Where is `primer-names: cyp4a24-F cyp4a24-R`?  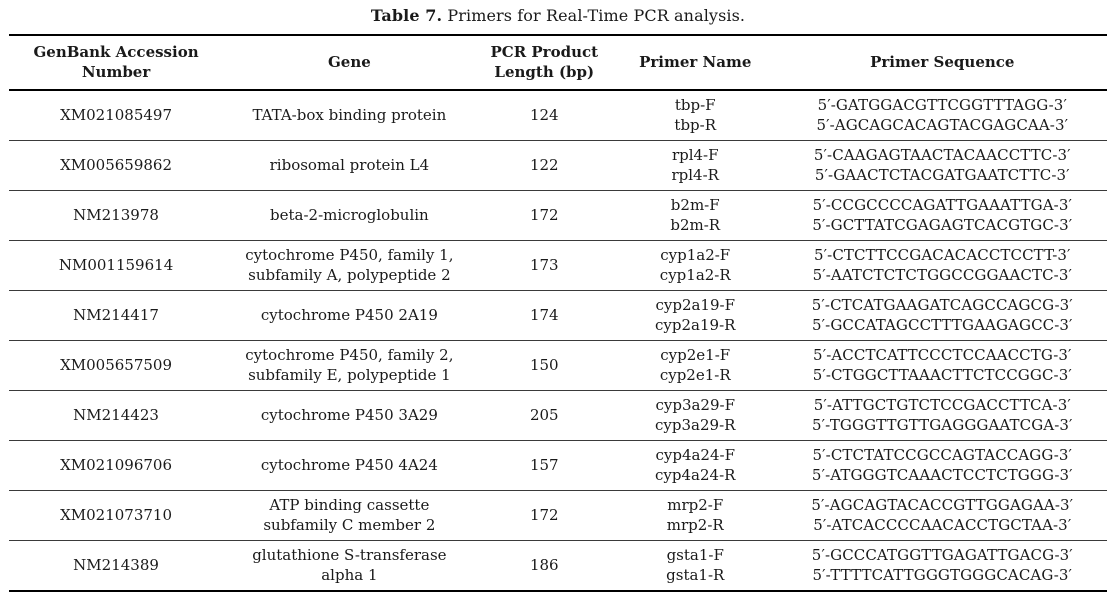
primer-names: cyp4a24-F cyp4a24-R is located at coordinates (695, 464).